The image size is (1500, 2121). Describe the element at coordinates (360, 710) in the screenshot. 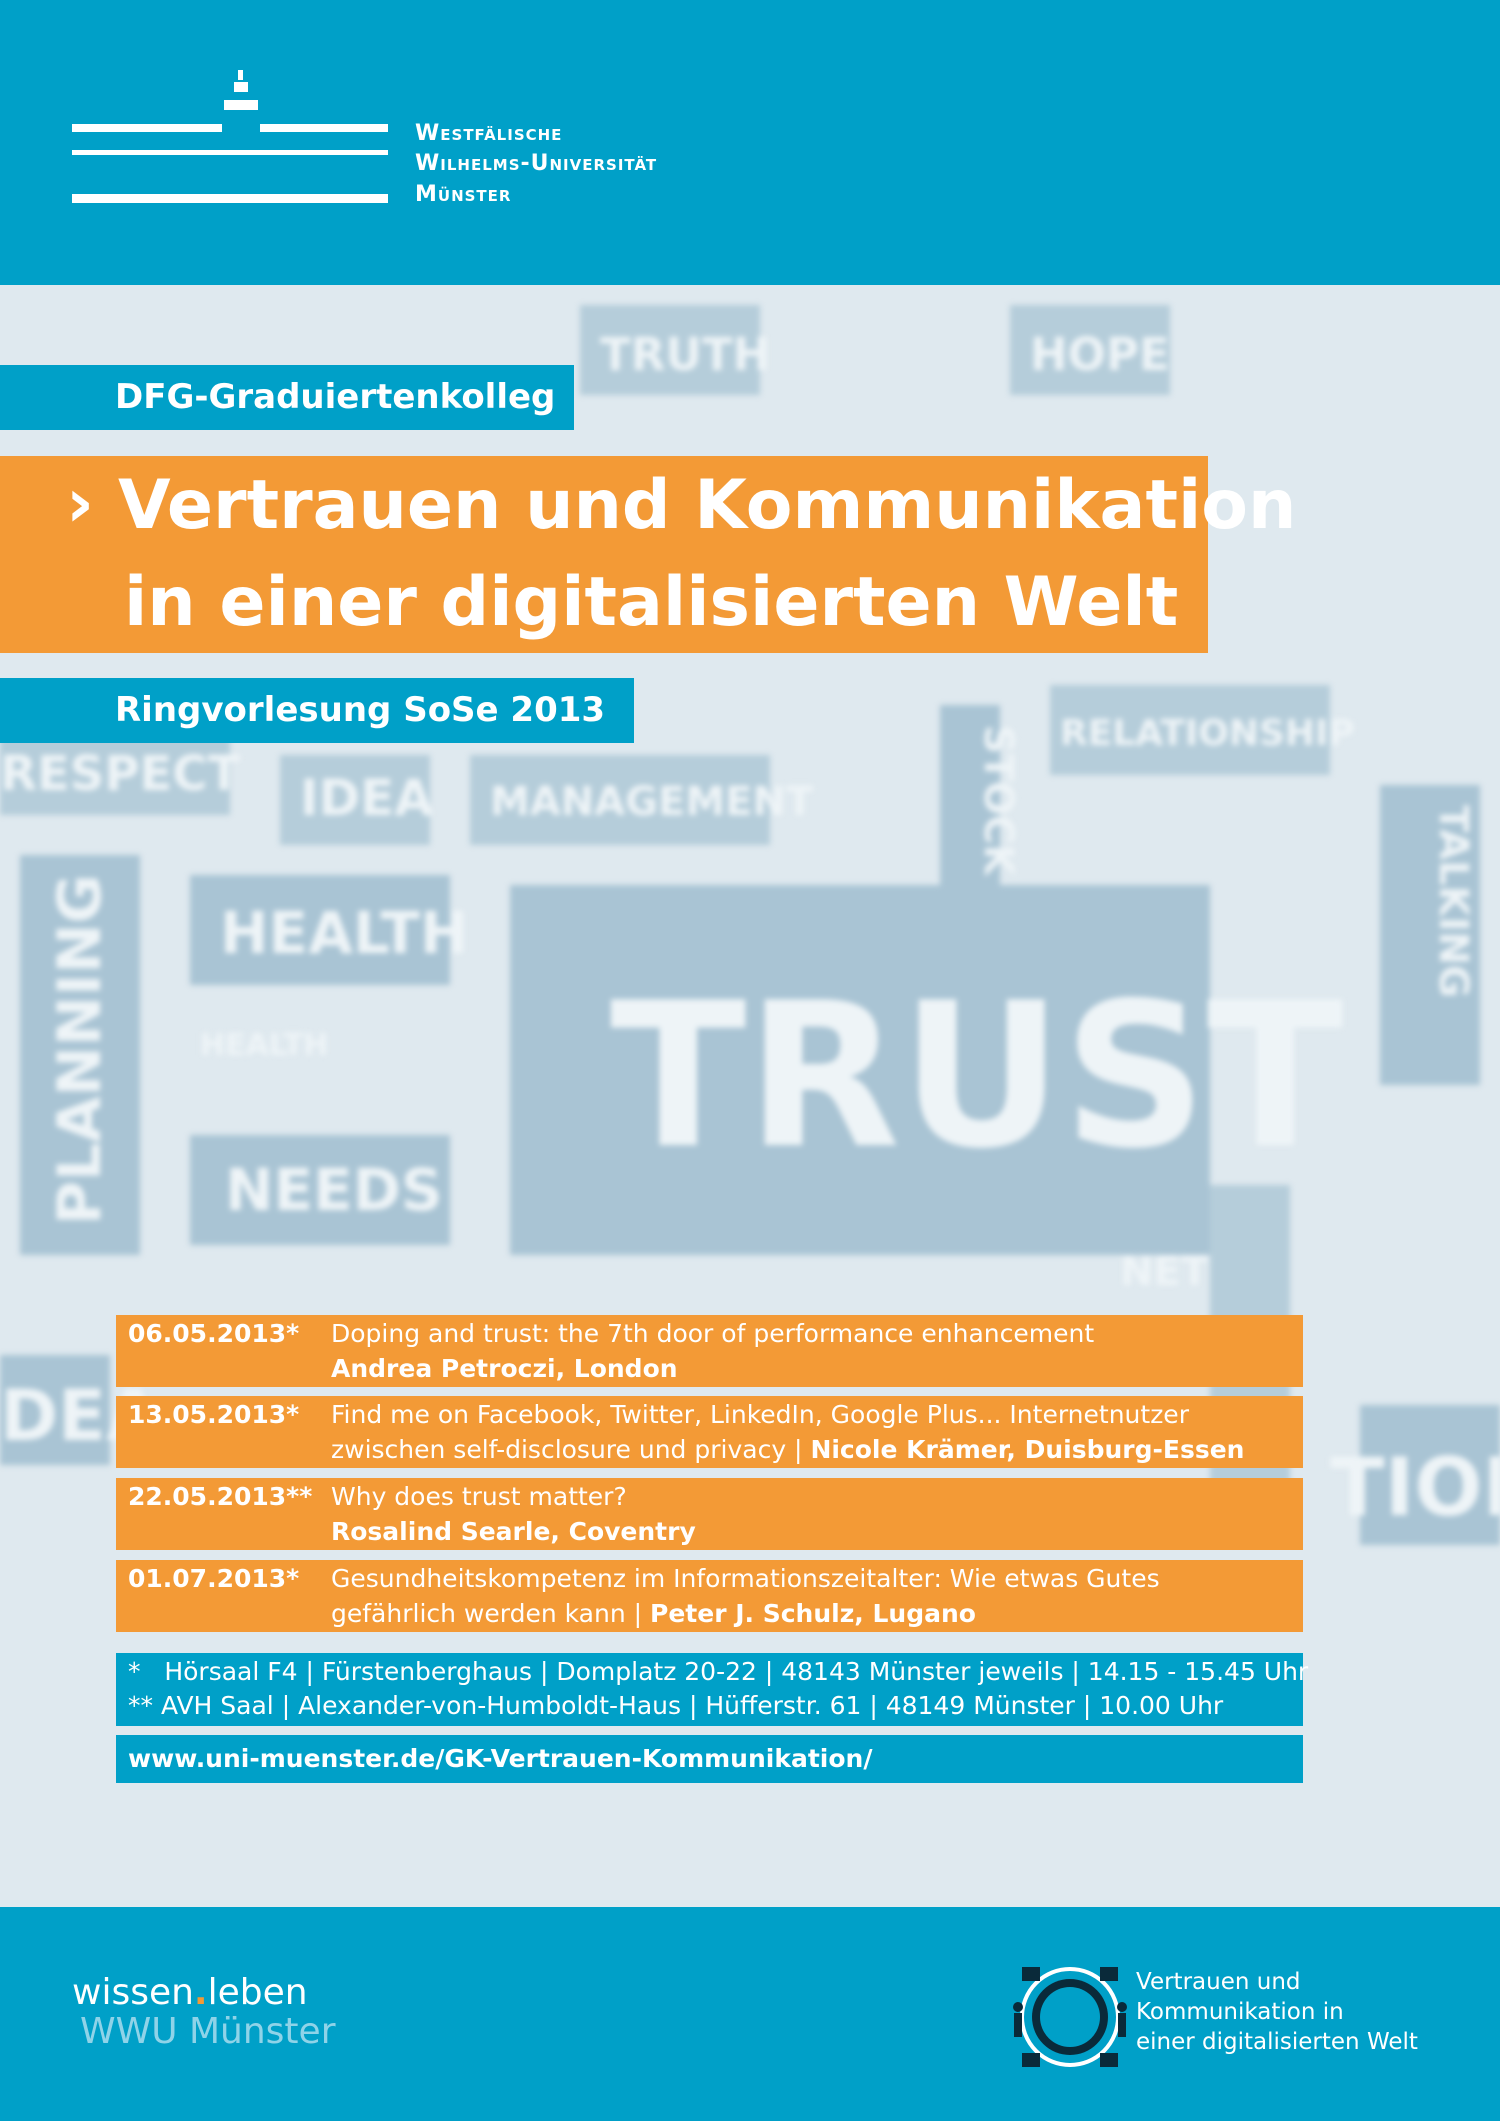

I see `series: Ringvorlesung SoSe 2013` at that location.